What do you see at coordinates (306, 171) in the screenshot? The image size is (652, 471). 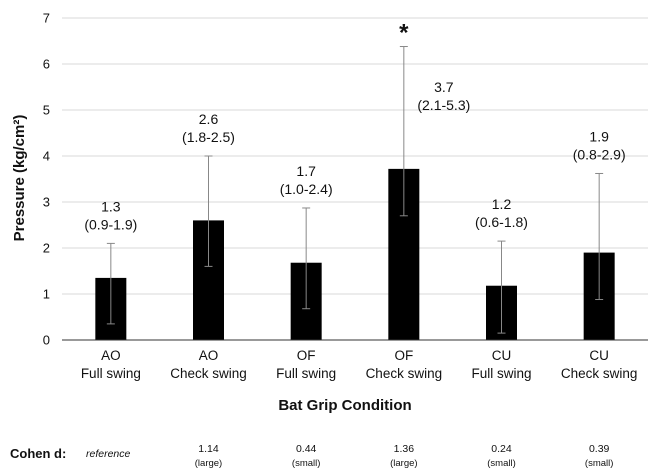 I see `data-label-value: 1.7` at bounding box center [306, 171].